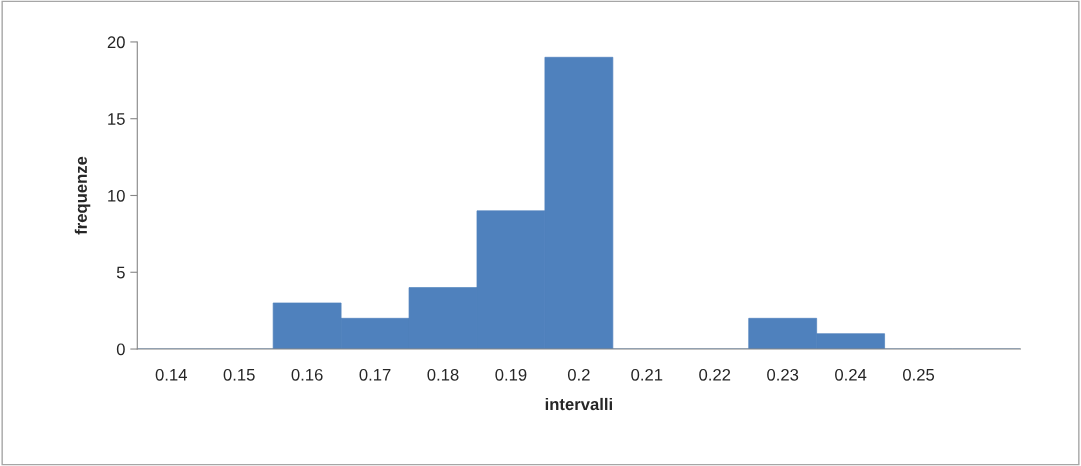 The height and width of the screenshot is (466, 1081). Describe the element at coordinates (116, 42) in the screenshot. I see `y-tick-label: 20` at that location.